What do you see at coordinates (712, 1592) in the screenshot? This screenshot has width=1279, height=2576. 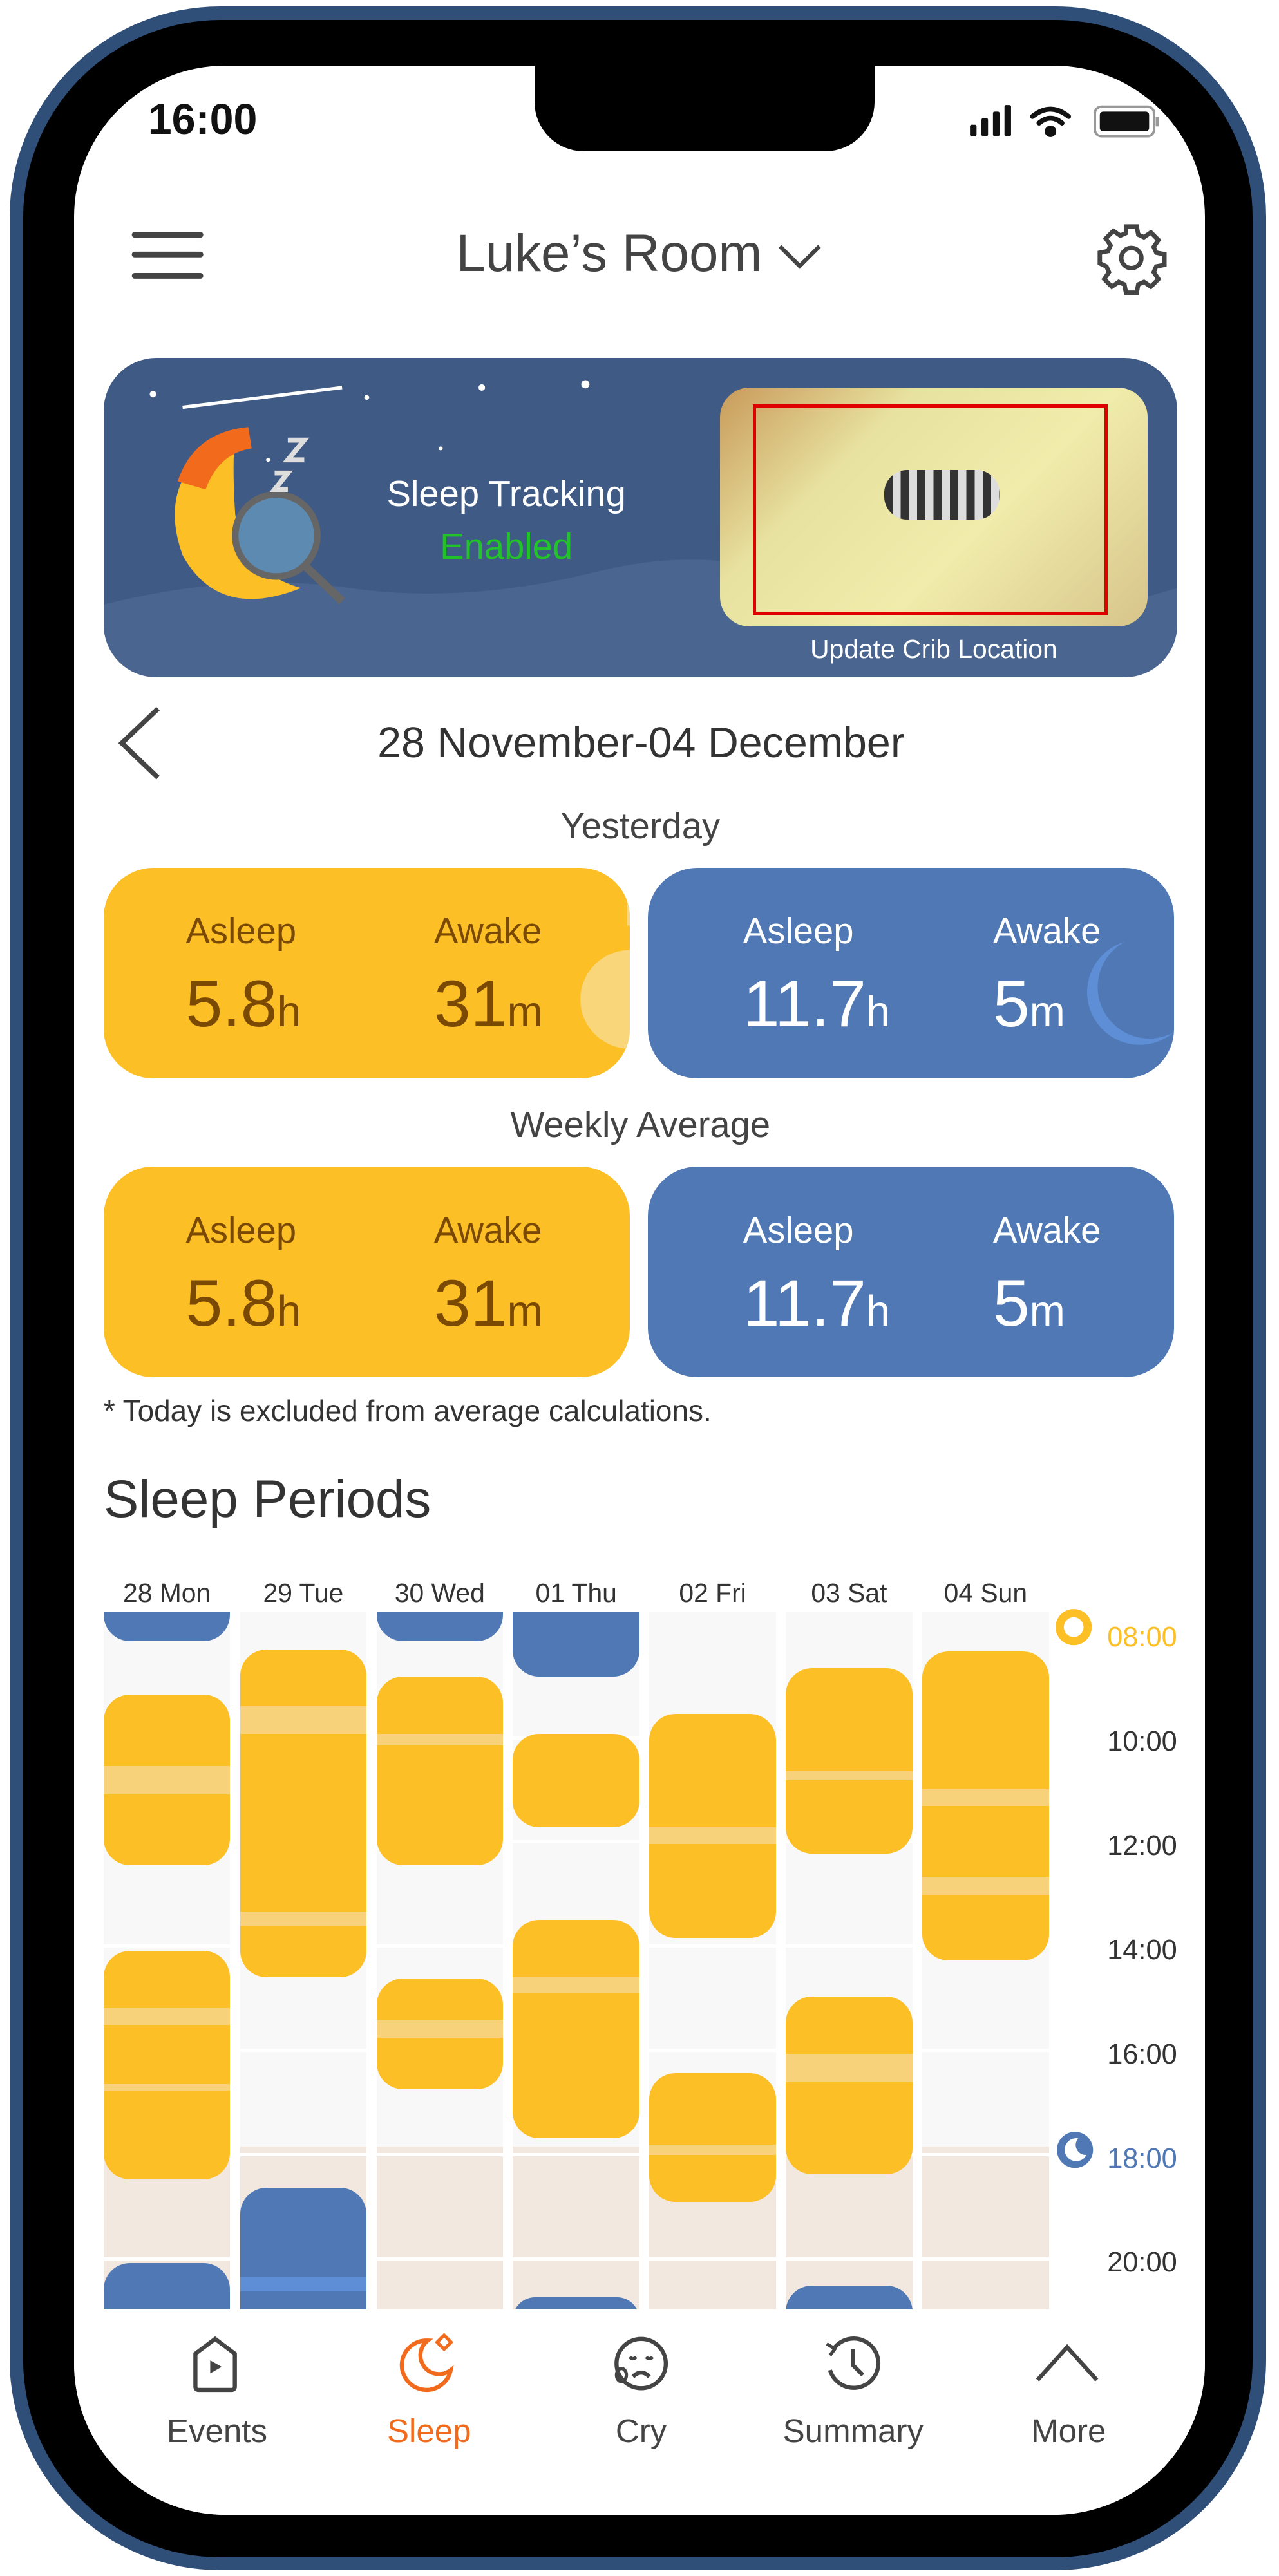 I see `day-header: 02 Fri` at bounding box center [712, 1592].